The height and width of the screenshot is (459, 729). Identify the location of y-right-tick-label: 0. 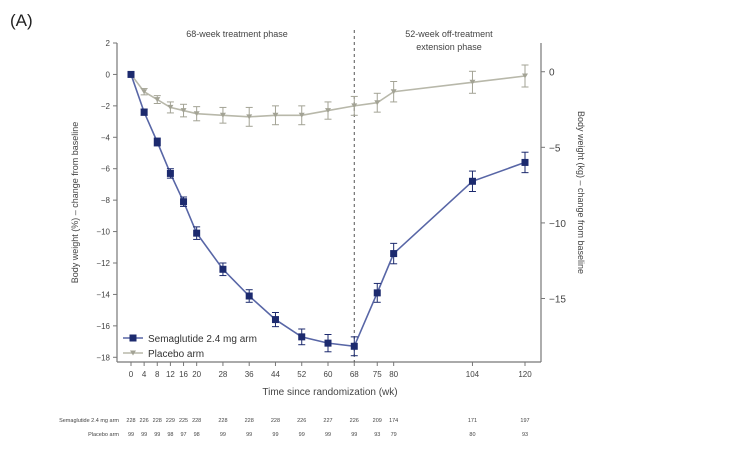
(552, 73).